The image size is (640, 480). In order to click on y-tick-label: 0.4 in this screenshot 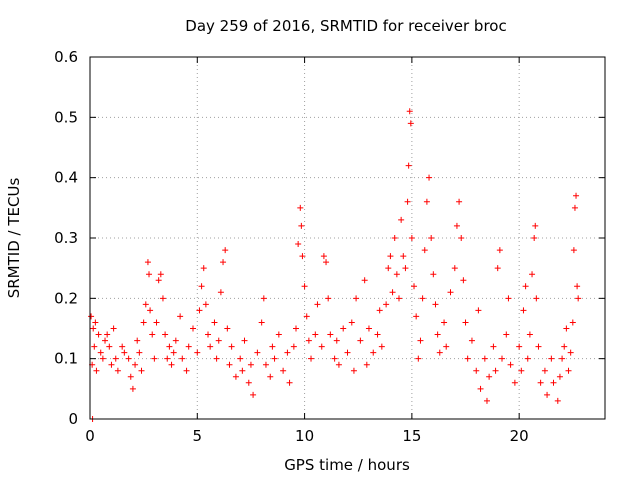, I will do `click(66, 178)`.